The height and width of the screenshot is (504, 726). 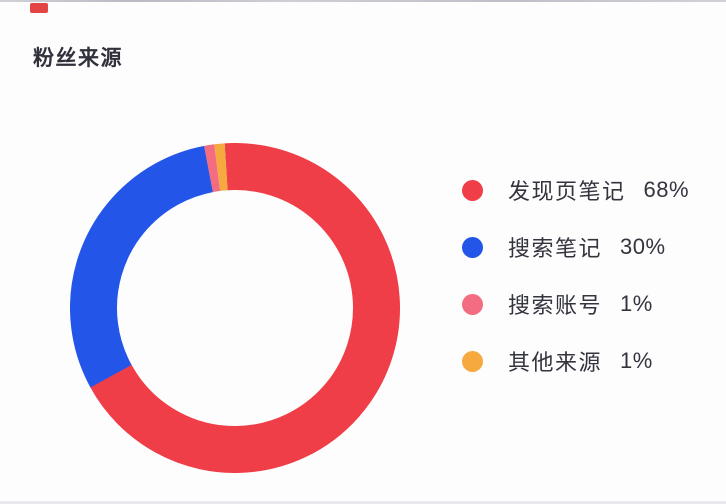 I want to click on legend-label: 搜索账号, so click(x=555, y=305).